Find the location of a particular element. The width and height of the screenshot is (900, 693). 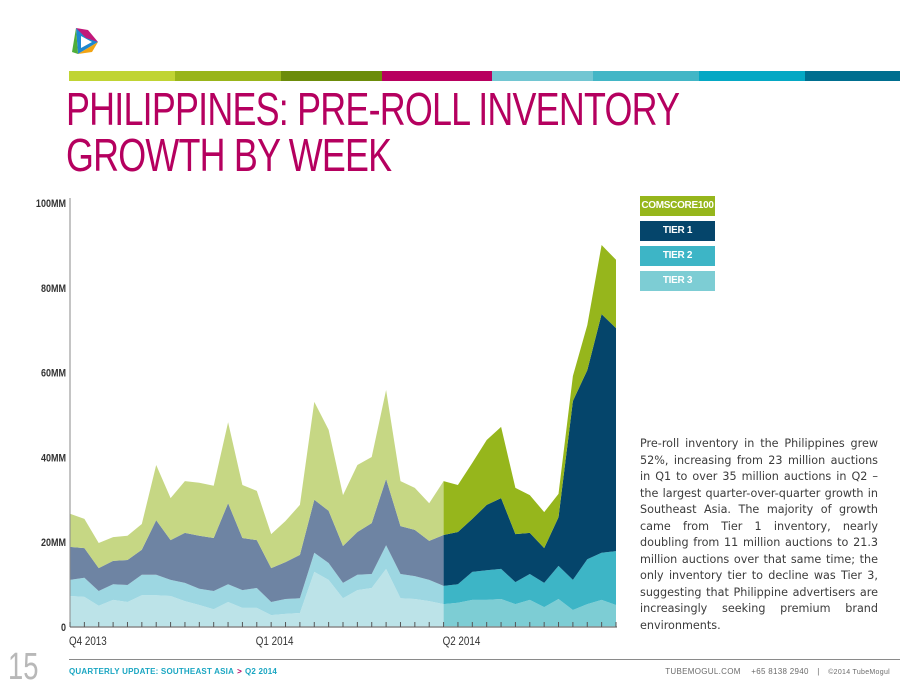

tubemogul-logo-icon is located at coordinates (87, 43).